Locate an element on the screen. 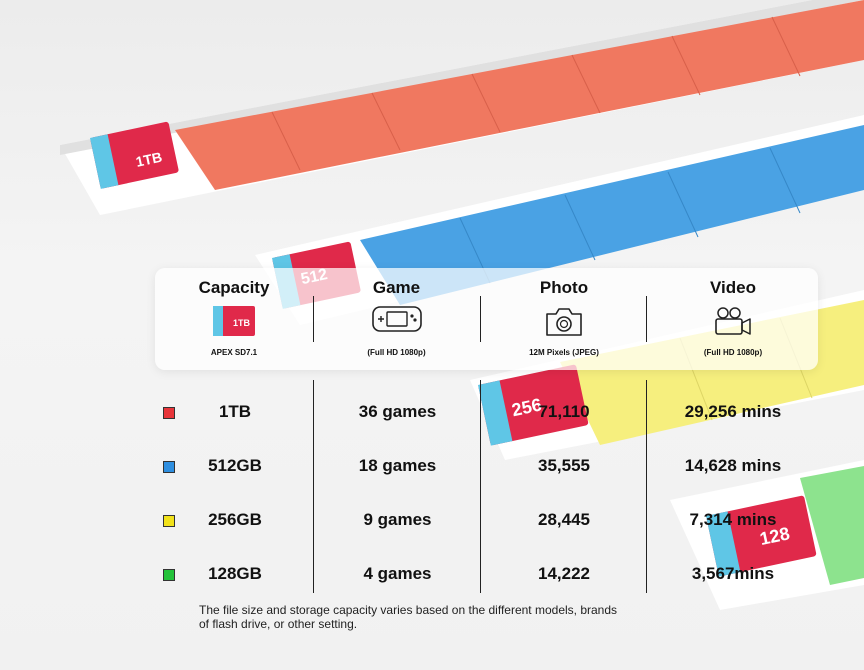  table-row: 128GB 4 games 14,222 3,567mins is located at coordinates (432, 576).